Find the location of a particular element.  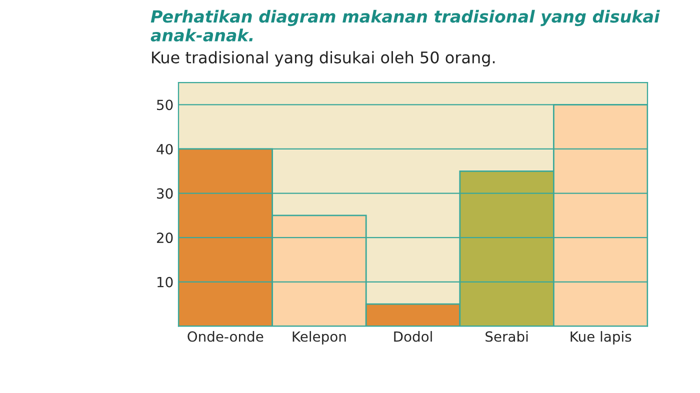

x-tick-label: Kelepon is located at coordinates (319, 337).